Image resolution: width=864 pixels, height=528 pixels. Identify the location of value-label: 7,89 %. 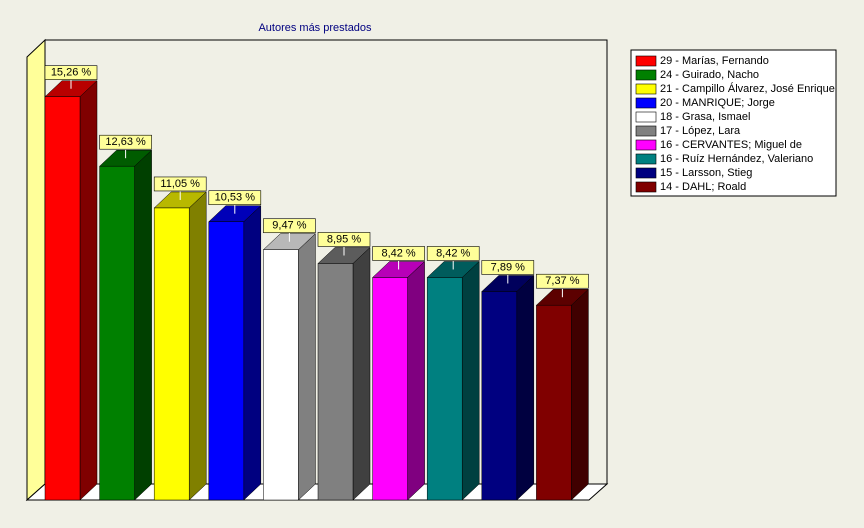
(508, 267).